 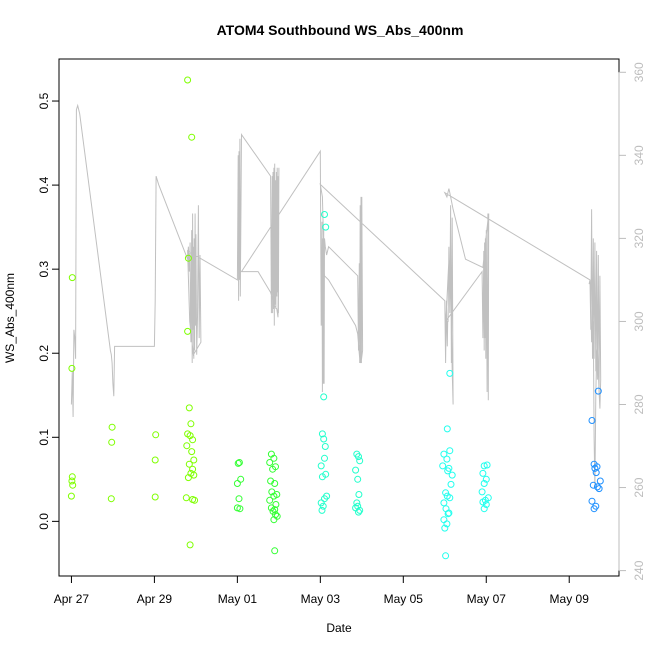 I want to click on x-tick-label: May 01, so click(x=238, y=599).